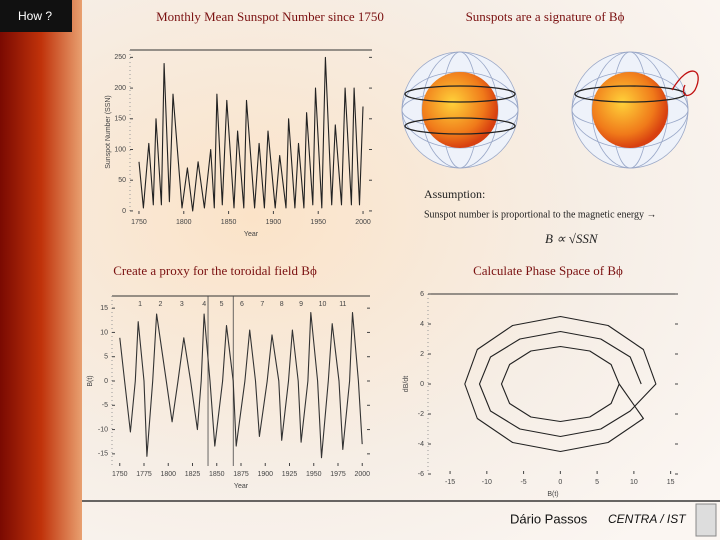 Image resolution: width=720 pixels, height=545 pixels. I want to click on badge: How ?, so click(35, 16).